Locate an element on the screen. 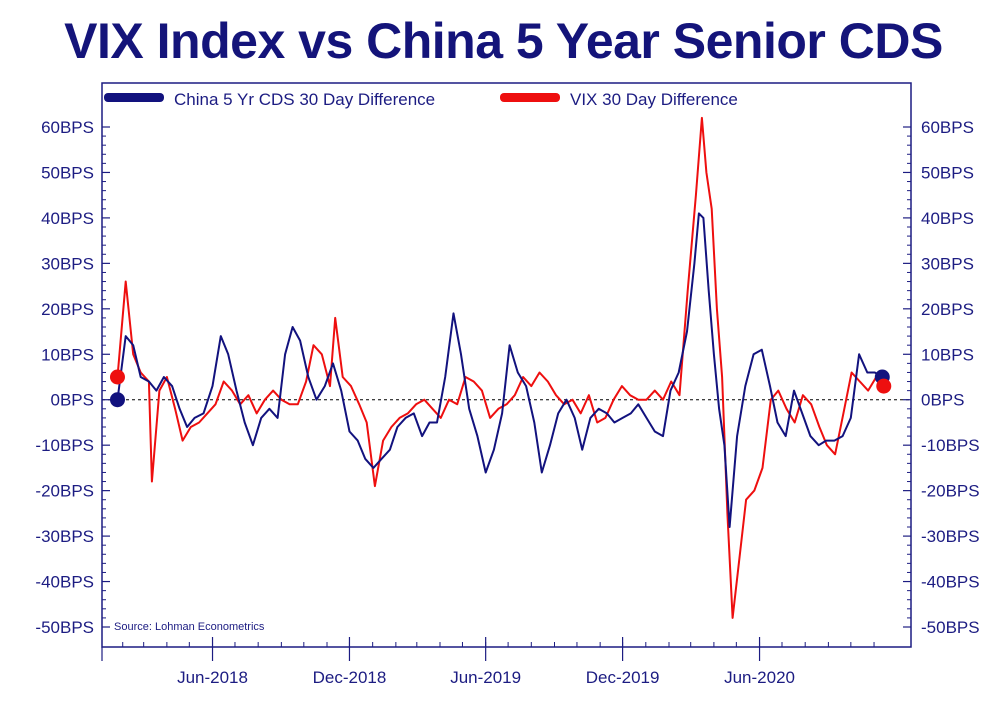 Image resolution: width=1007 pixels, height=704 pixels. y-tick-label-left: -20BPS is located at coordinates (64, 491).